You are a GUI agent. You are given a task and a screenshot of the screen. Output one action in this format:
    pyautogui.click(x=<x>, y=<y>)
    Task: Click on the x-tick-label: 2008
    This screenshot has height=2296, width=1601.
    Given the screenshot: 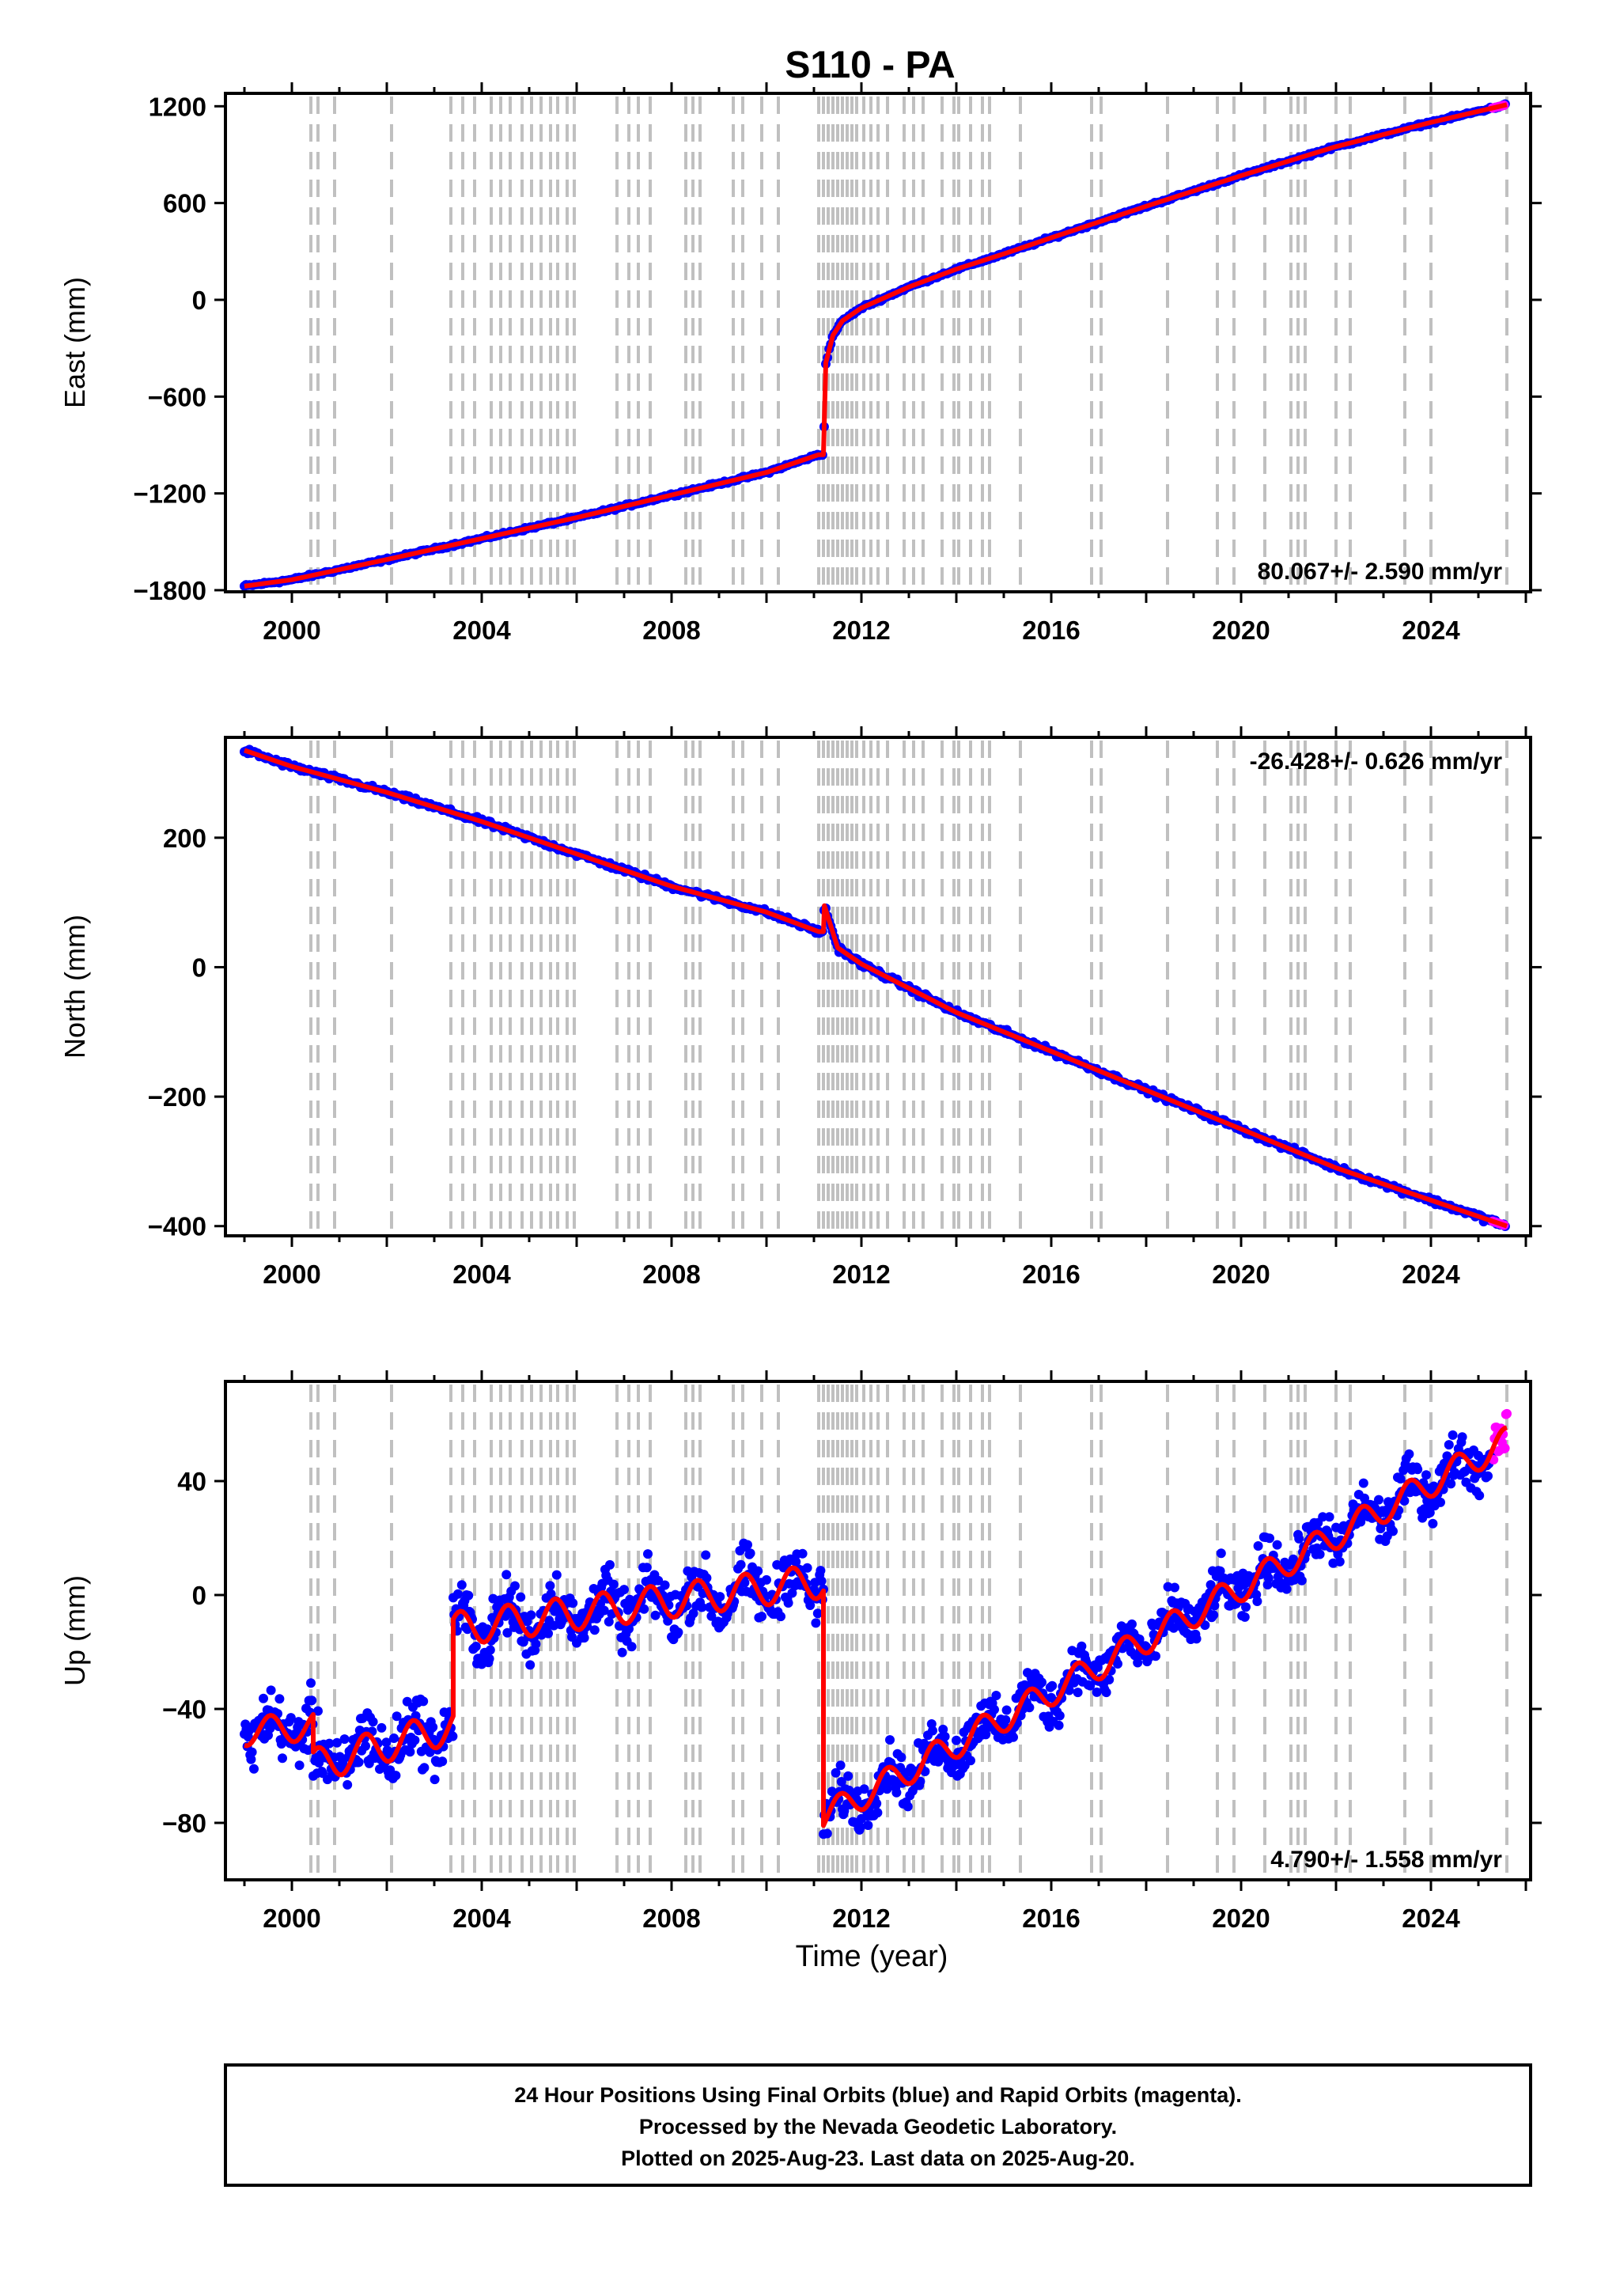 What is the action you would take?
    pyautogui.click(x=671, y=631)
    